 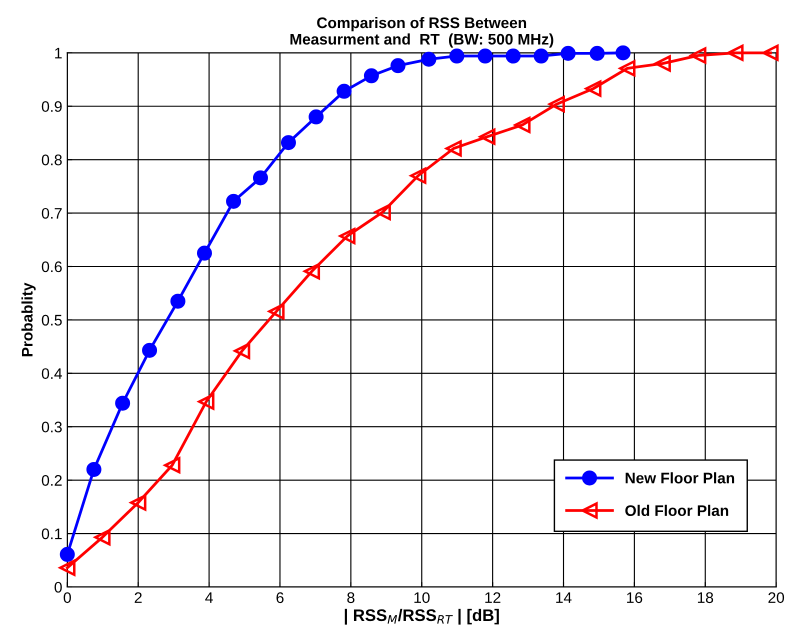 What do you see at coordinates (52, 320) in the screenshot?
I see `y-tick-label: 0.5` at bounding box center [52, 320].